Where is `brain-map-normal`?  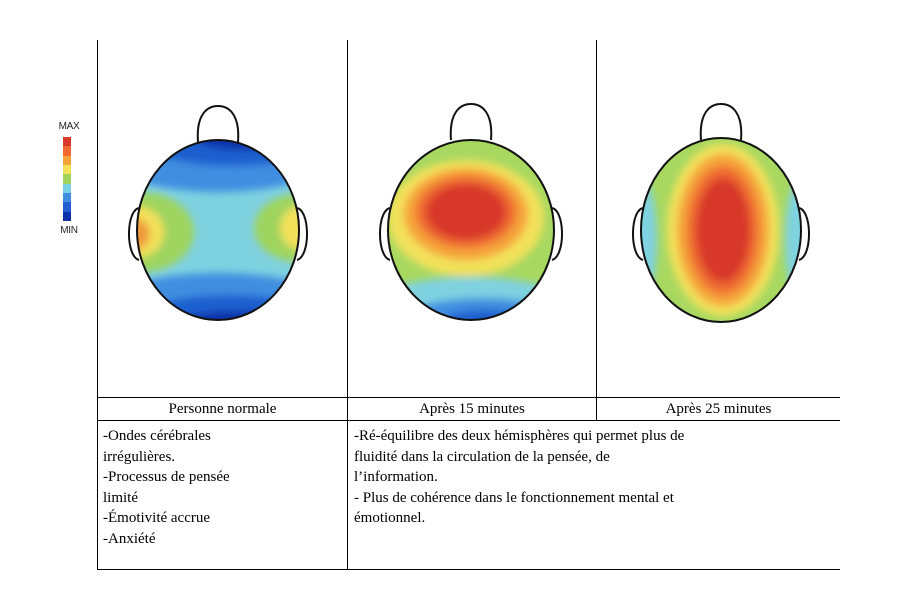
brain-map-normal is located at coordinates (218, 212).